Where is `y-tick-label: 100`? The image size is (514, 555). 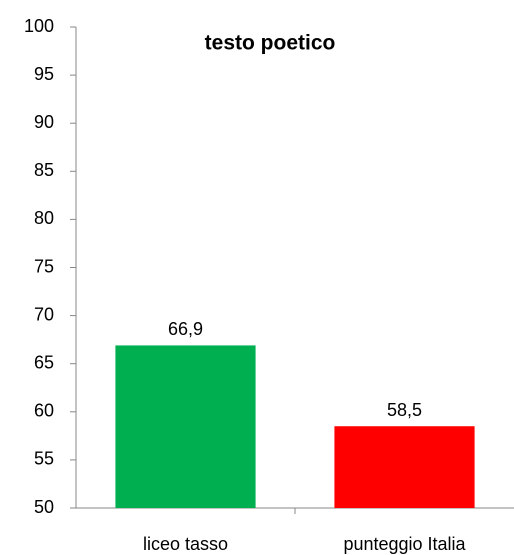 y-tick-label: 100 is located at coordinates (39, 26).